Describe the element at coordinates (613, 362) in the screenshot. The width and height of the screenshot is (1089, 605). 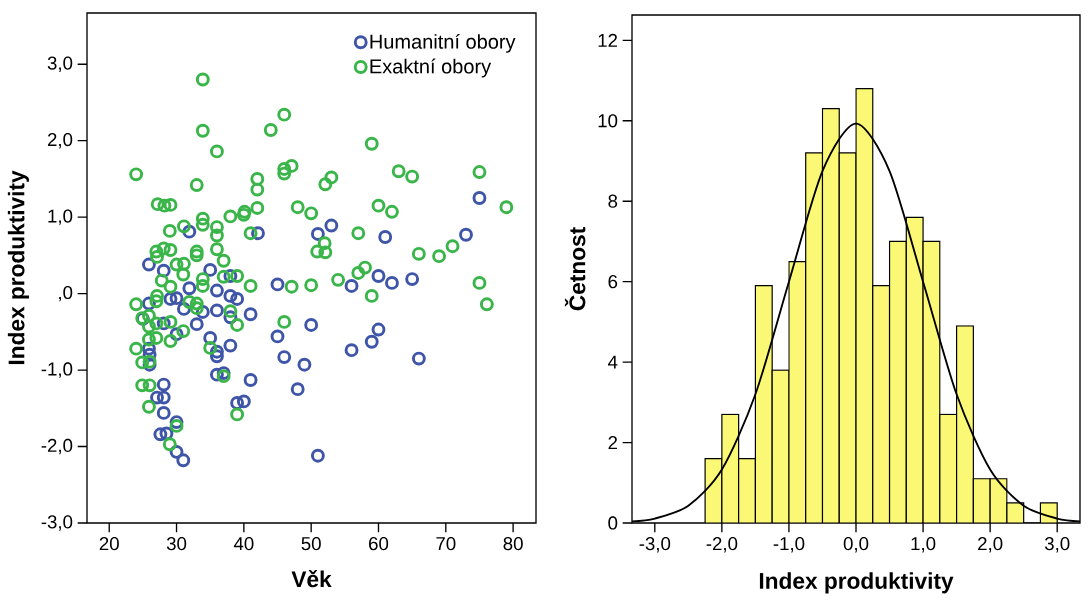
I see `y-tick-label: 4` at that location.